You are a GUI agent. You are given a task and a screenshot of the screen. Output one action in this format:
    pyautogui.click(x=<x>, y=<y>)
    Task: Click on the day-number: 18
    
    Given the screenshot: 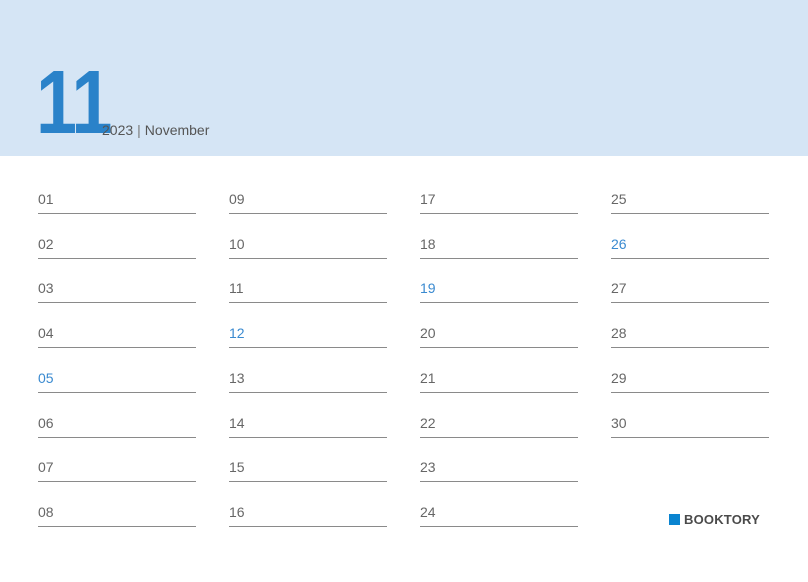 What is the action you would take?
    pyautogui.click(x=428, y=243)
    